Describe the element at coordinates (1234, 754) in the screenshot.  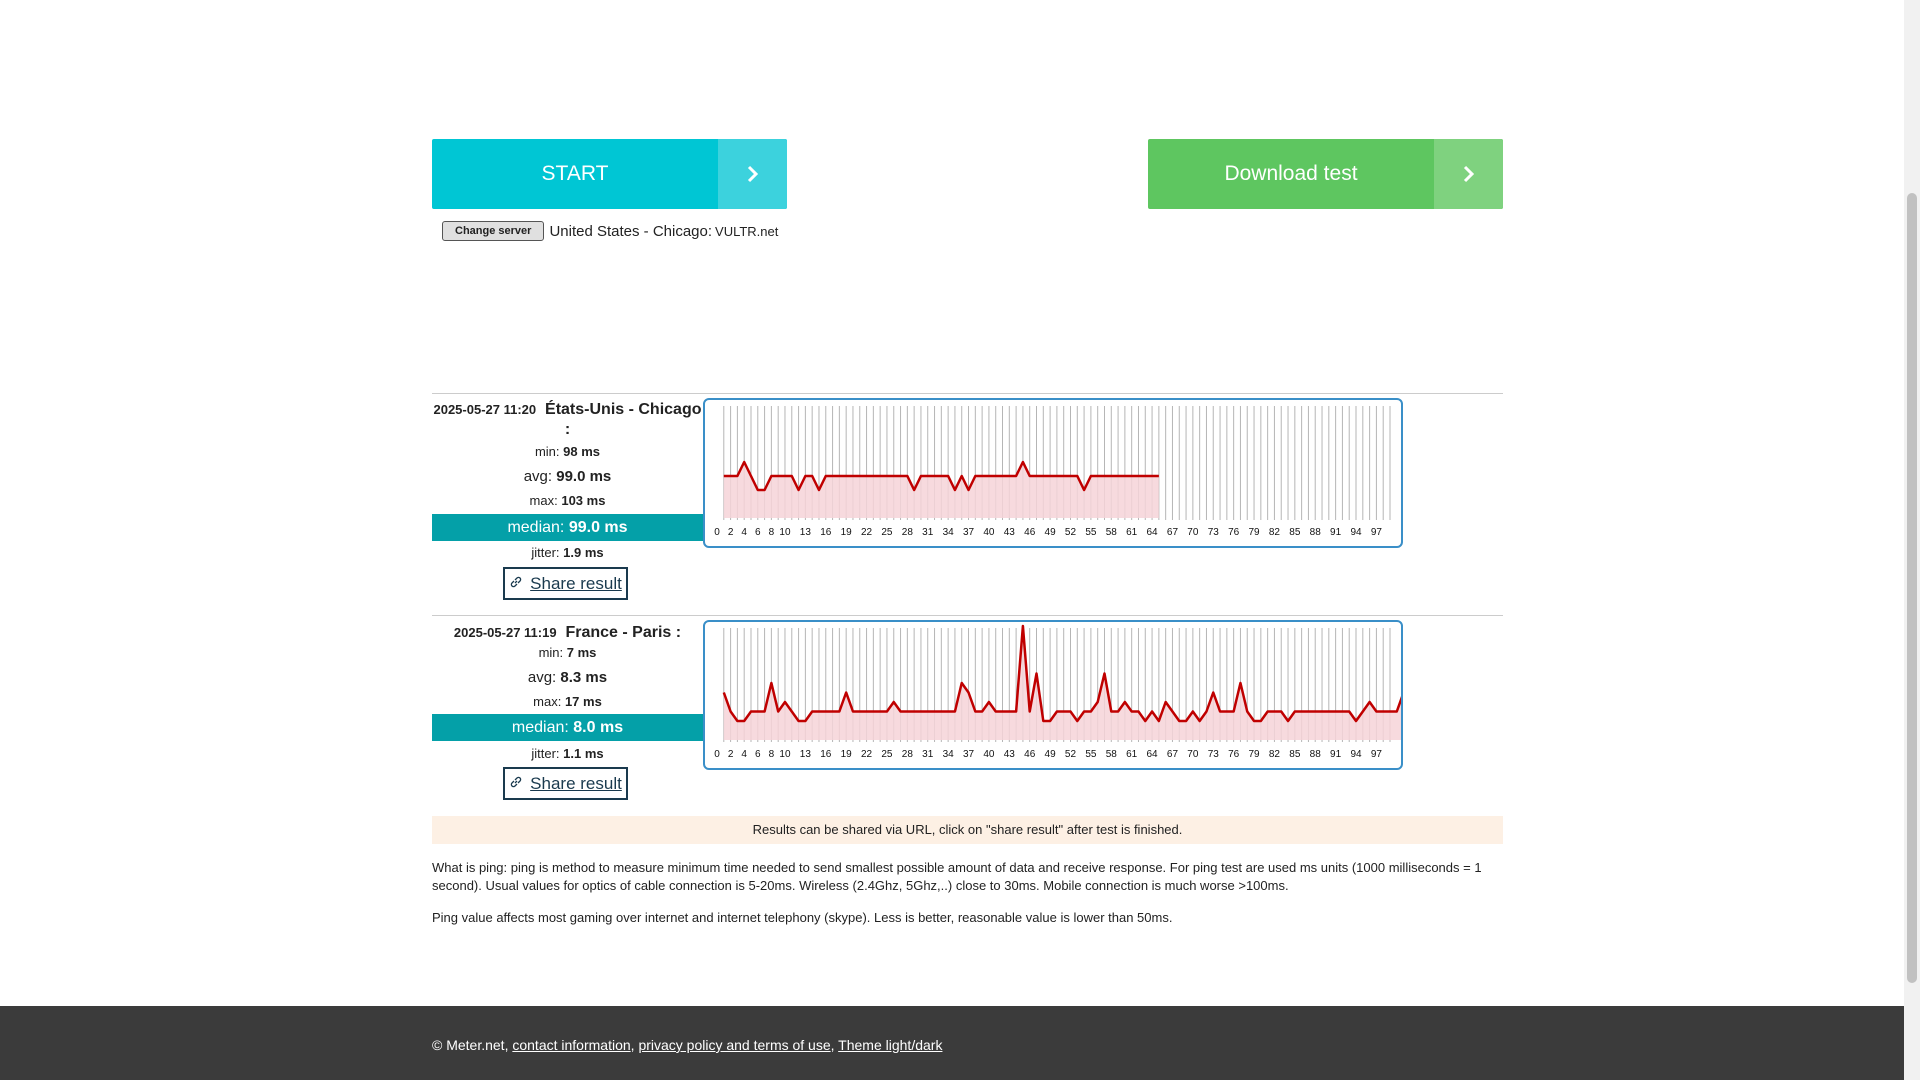
I see `x-tick-label: 76` at that location.